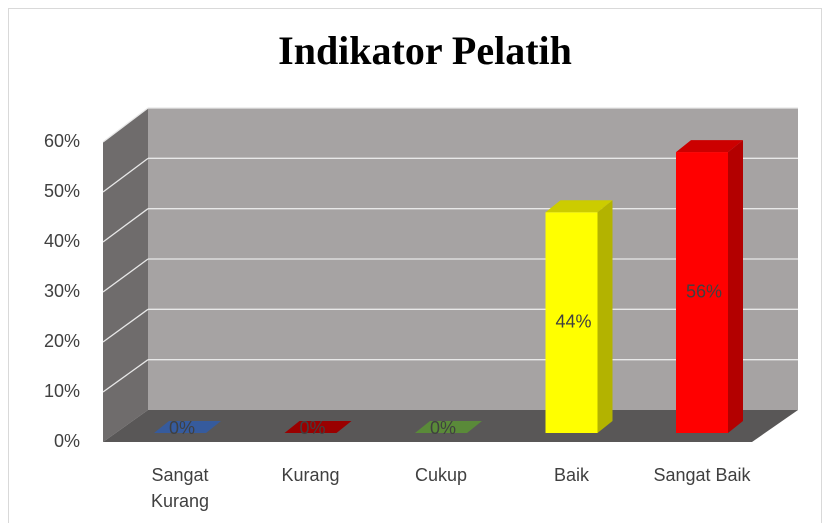 The width and height of the screenshot is (830, 523). Describe the element at coordinates (62, 391) in the screenshot. I see `y-tick-label: 10%` at that location.